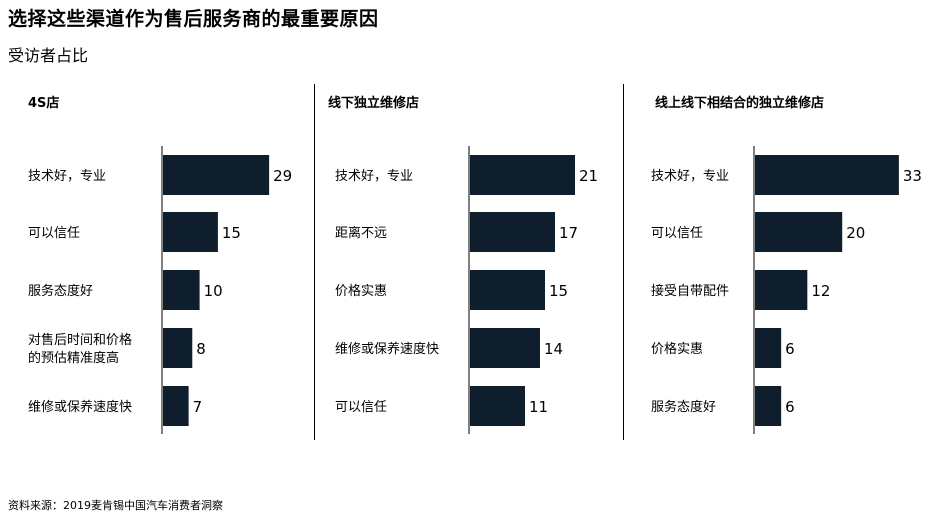 This screenshot has width=933, height=516. I want to click on bar-value-4s-1: 15, so click(231, 233).